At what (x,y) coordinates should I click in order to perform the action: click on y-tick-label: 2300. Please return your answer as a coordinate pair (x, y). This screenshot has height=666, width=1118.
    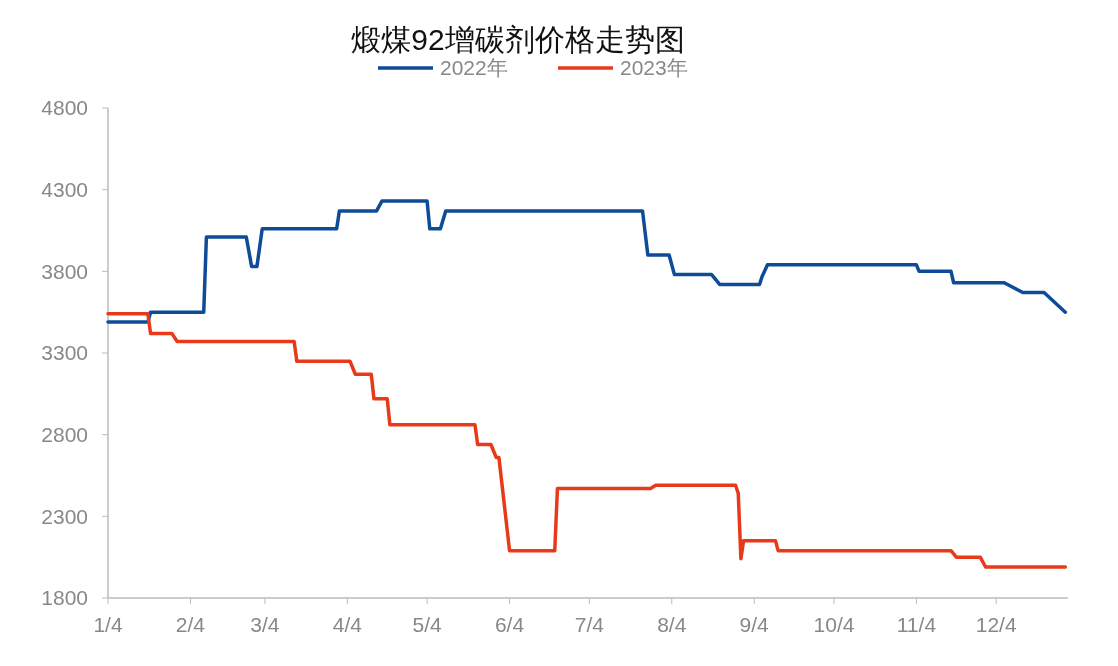
    Looking at the image, I should click on (64, 516).